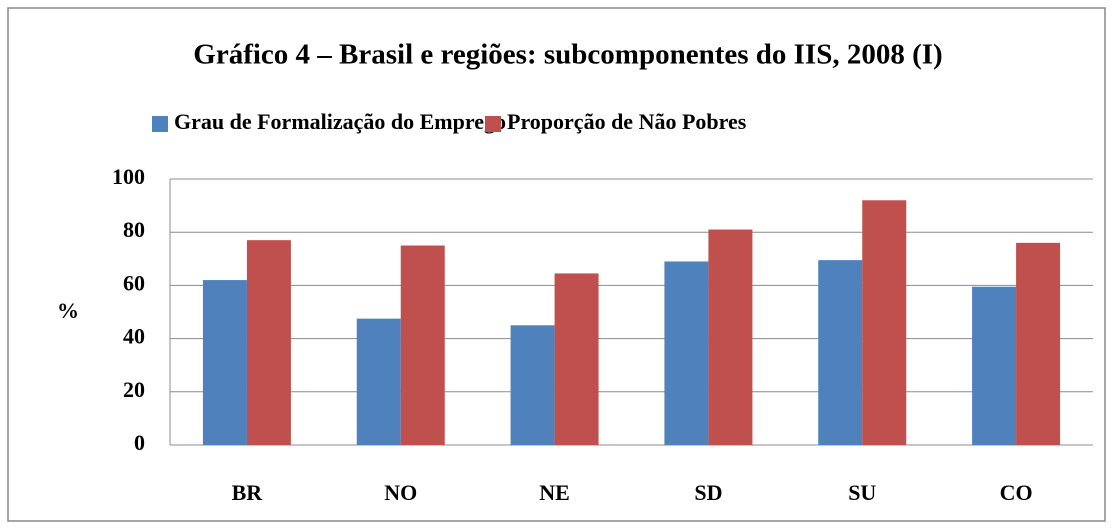 This screenshot has height=528, width=1113. What do you see at coordinates (248, 492) in the screenshot?
I see `x-tick-label: BR` at bounding box center [248, 492].